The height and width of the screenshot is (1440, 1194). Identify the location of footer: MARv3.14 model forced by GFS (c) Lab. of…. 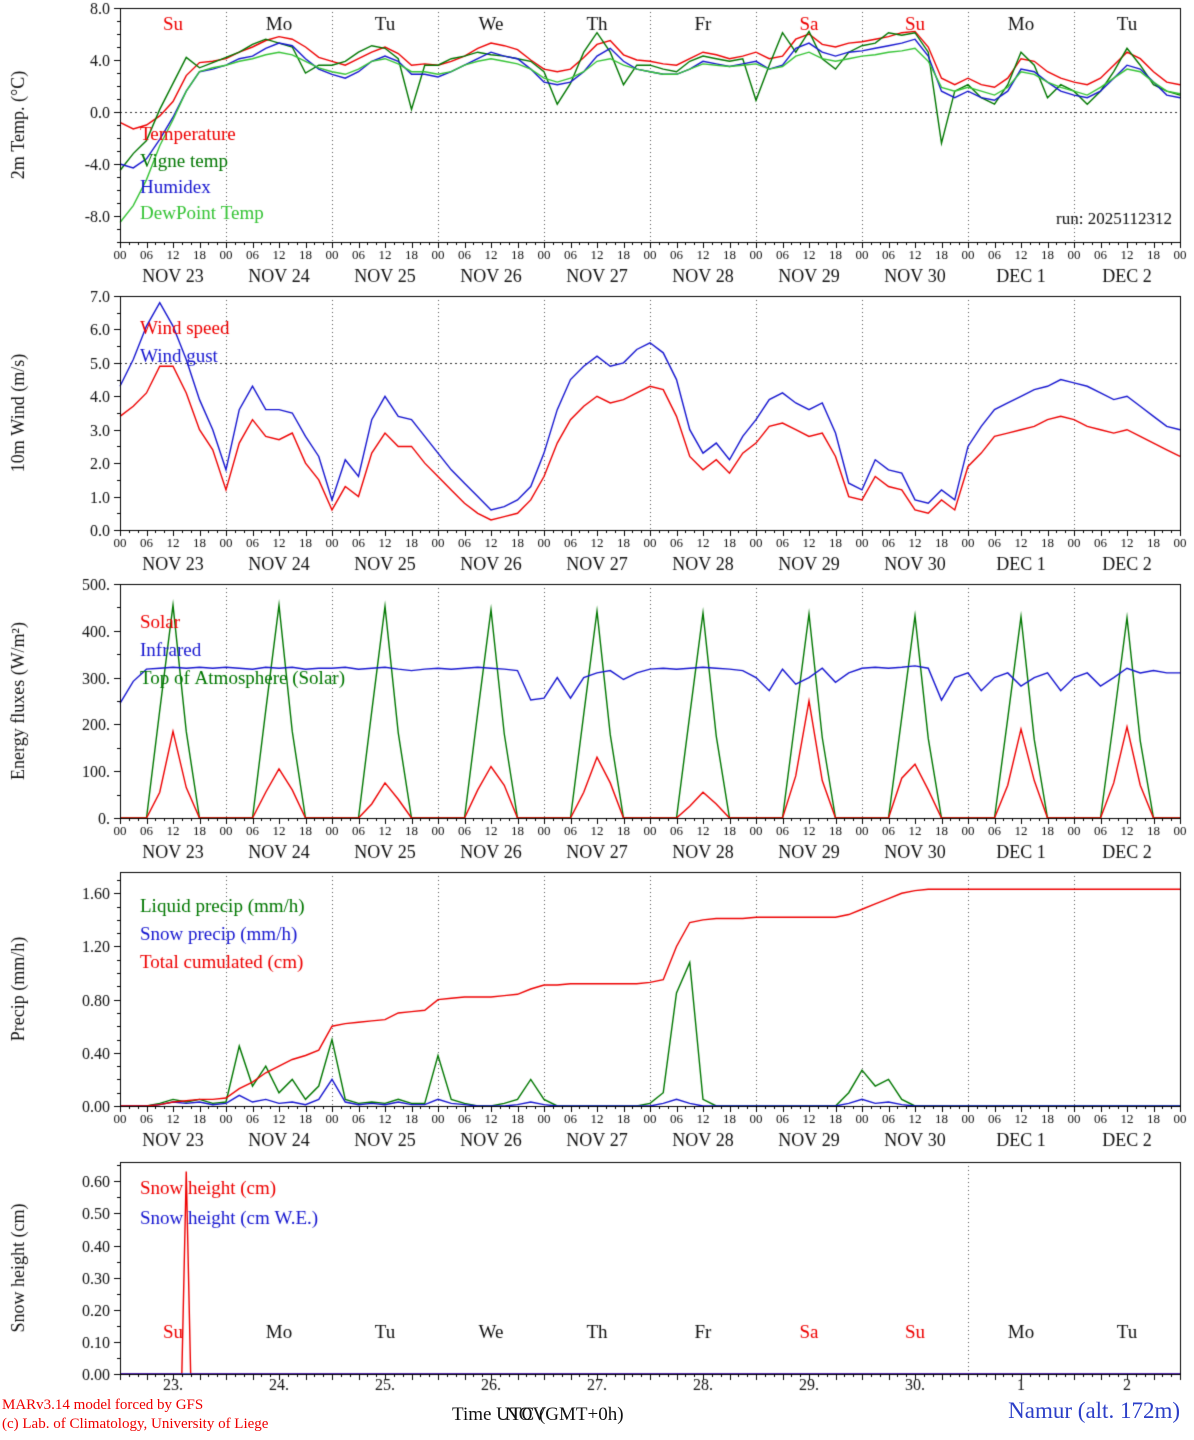
(597, 1418).